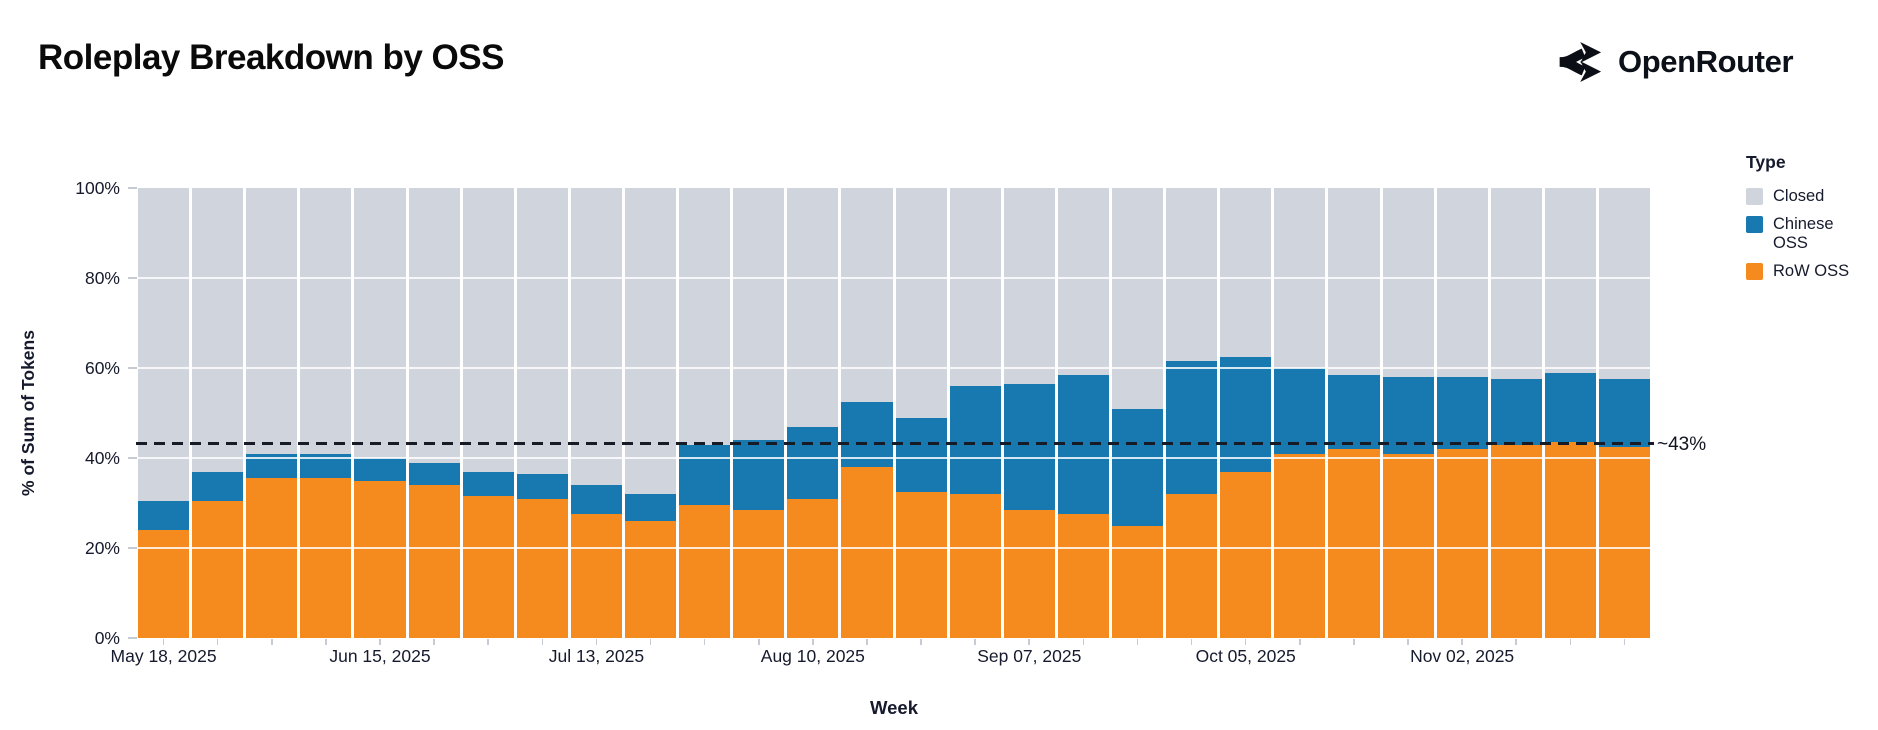 This screenshot has height=730, width=1878. I want to click on stacked-bar-jun-15-2025, so click(380, 413).